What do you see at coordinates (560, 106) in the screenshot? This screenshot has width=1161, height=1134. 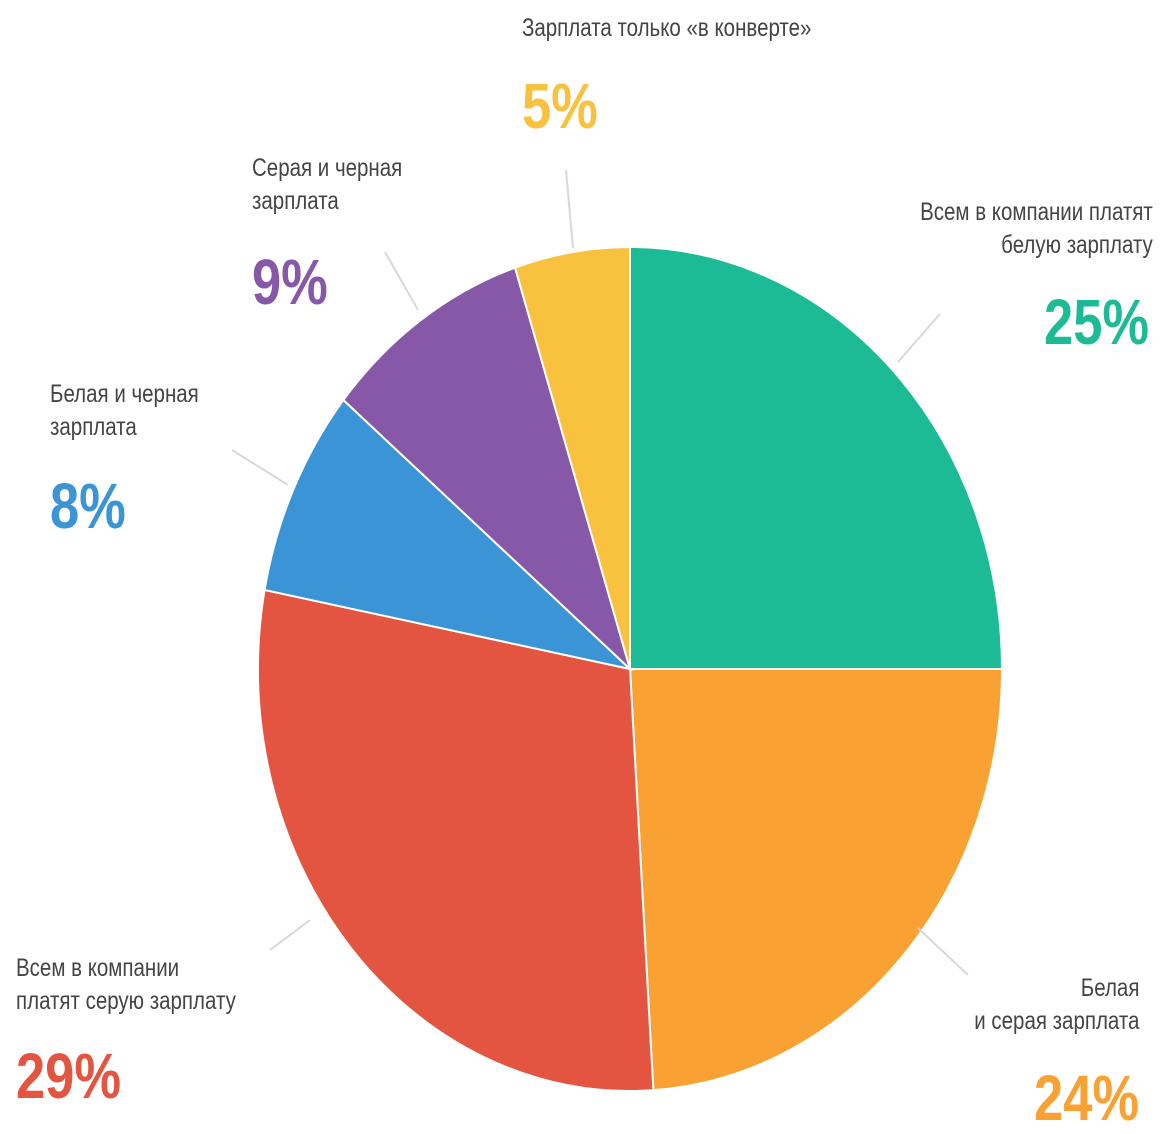 I see `slice-value-envelope: 5%` at bounding box center [560, 106].